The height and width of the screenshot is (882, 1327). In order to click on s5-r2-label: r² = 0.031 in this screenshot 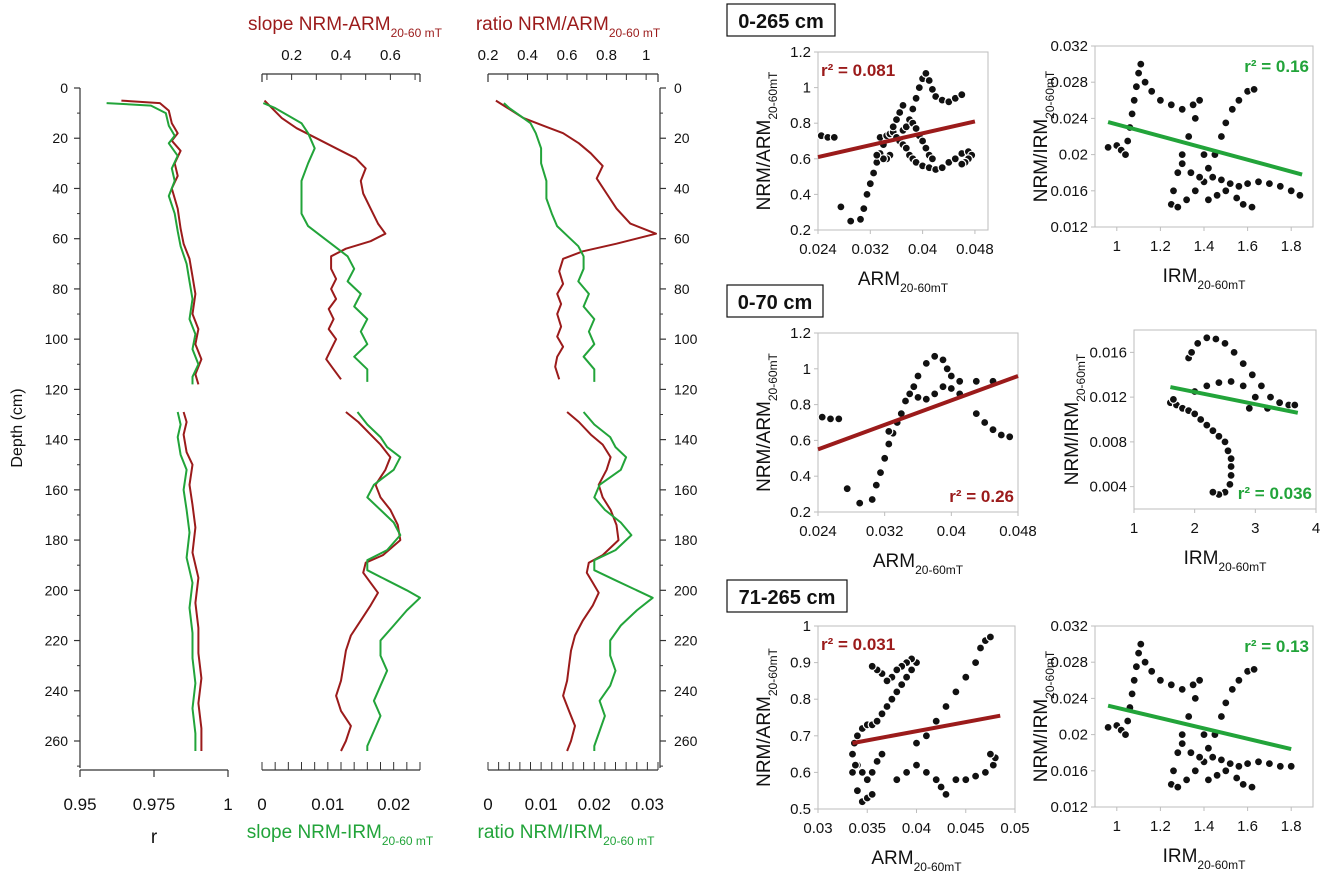, I will do `click(858, 644)`.